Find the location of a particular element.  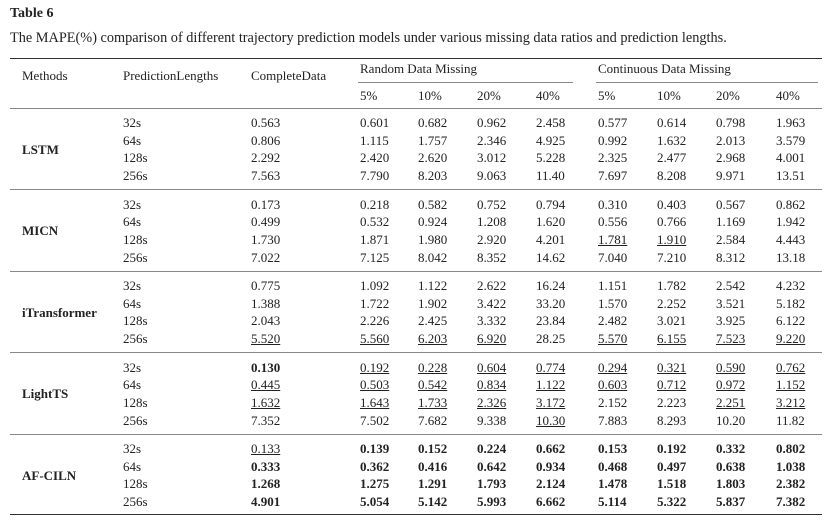

value-cell: 1.570 is located at coordinates (613, 303).